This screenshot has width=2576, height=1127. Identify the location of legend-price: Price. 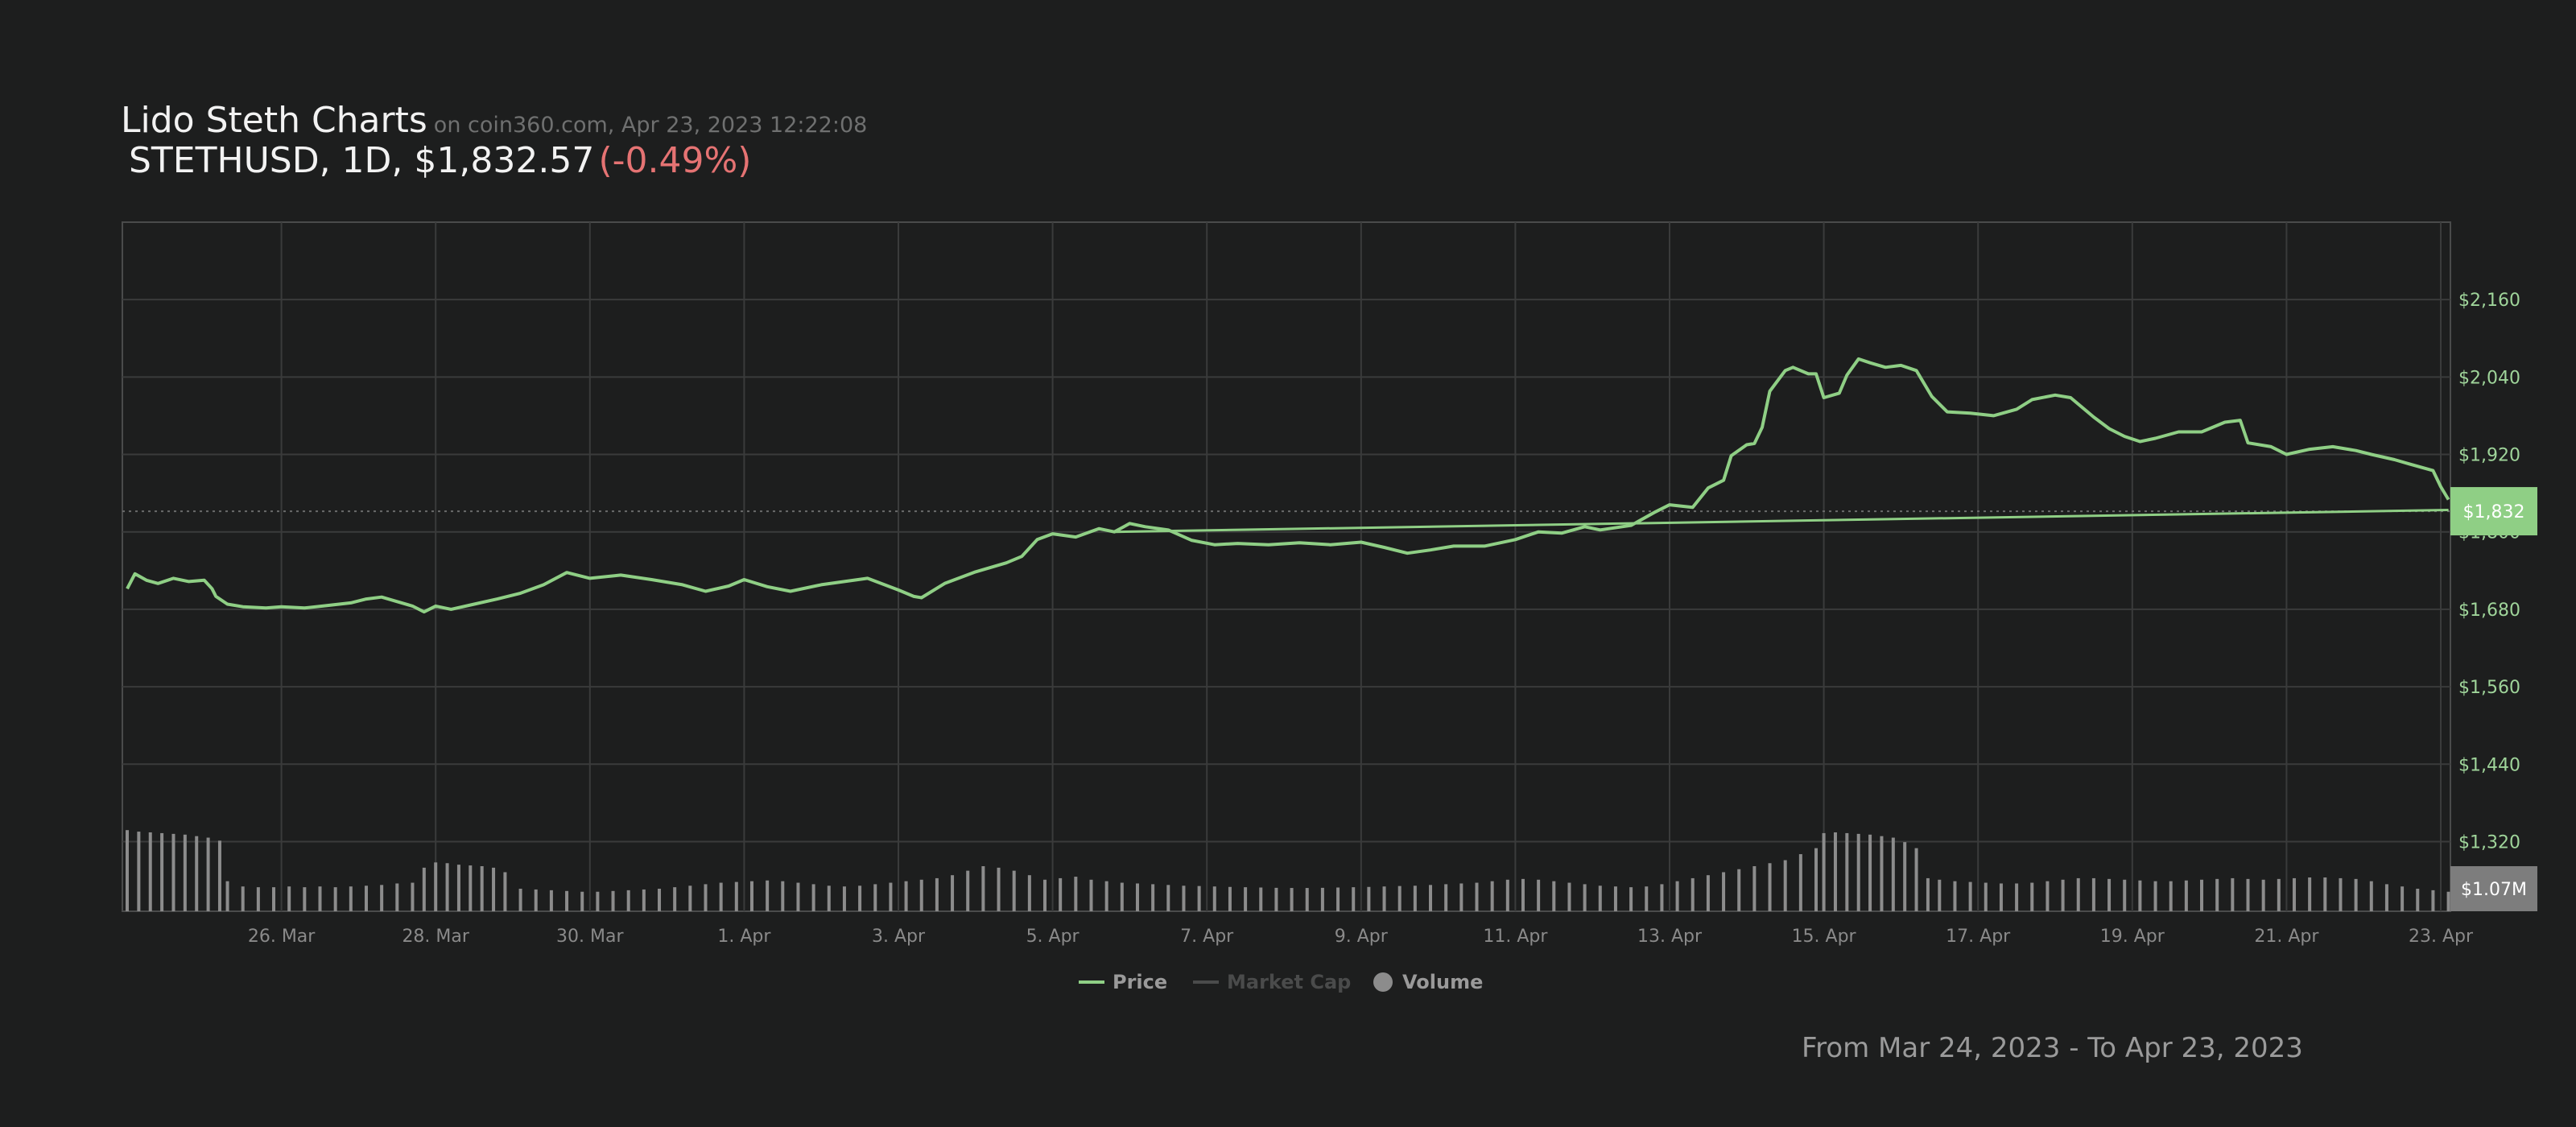
(1123, 982).